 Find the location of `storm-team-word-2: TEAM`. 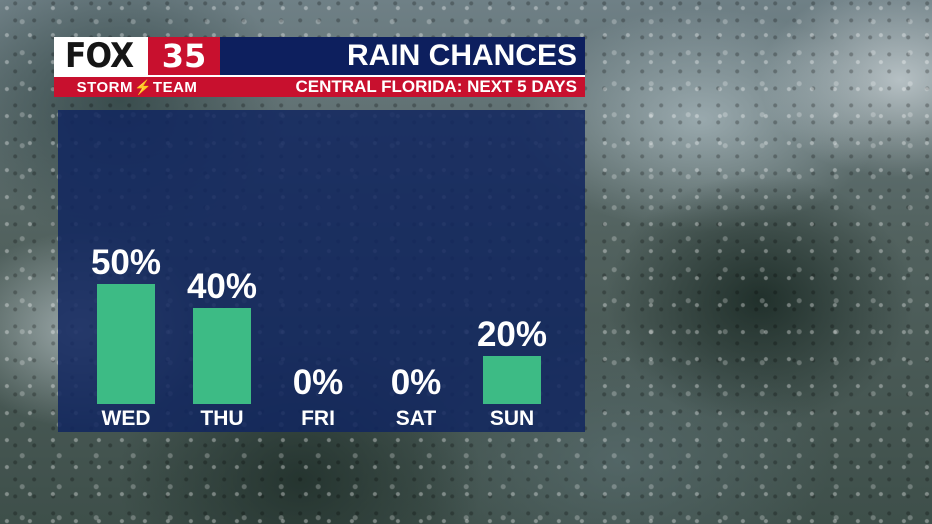

storm-team-word-2: TEAM is located at coordinates (175, 87).